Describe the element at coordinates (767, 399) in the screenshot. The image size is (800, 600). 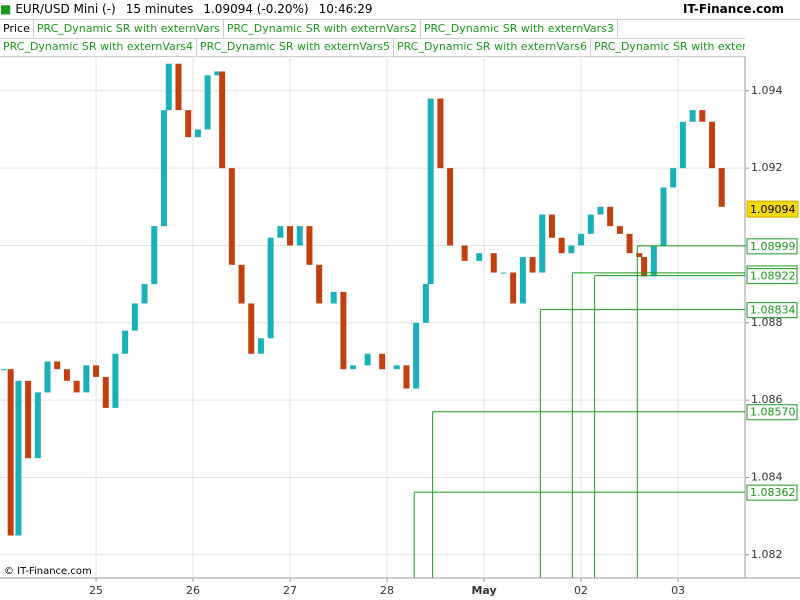
I see `y-tick-label: 1.086` at that location.